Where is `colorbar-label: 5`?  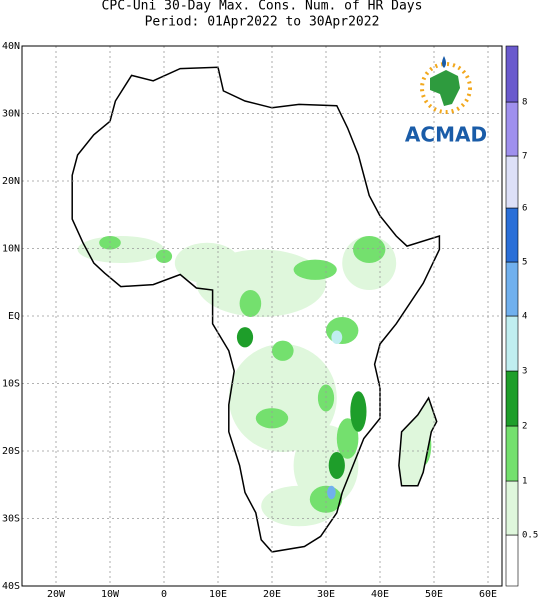
colorbar-label: 5 is located at coordinates (524, 263).